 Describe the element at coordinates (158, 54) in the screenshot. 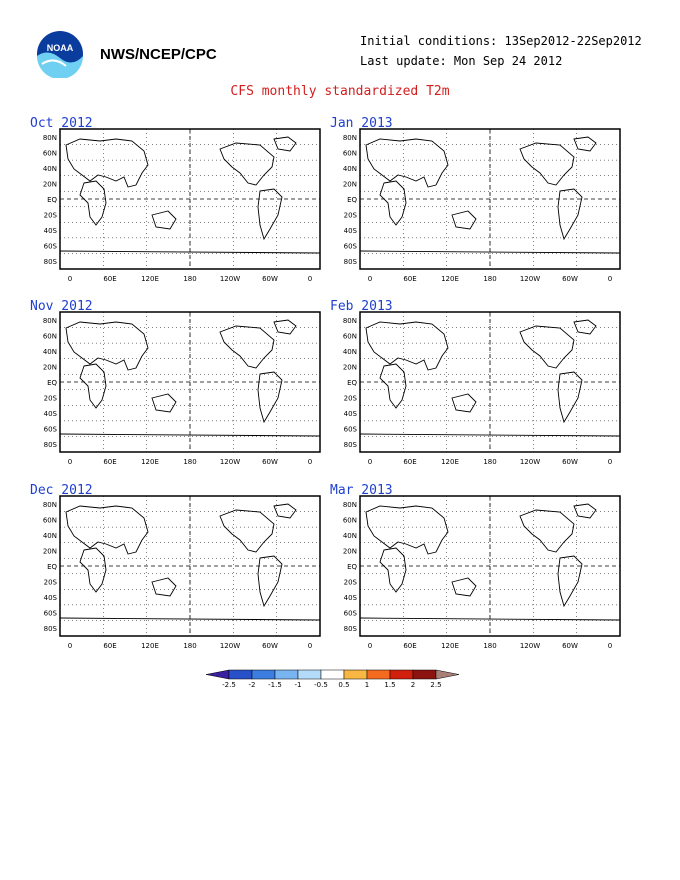

I see `org-name: NWS/NCEP/CPC` at that location.